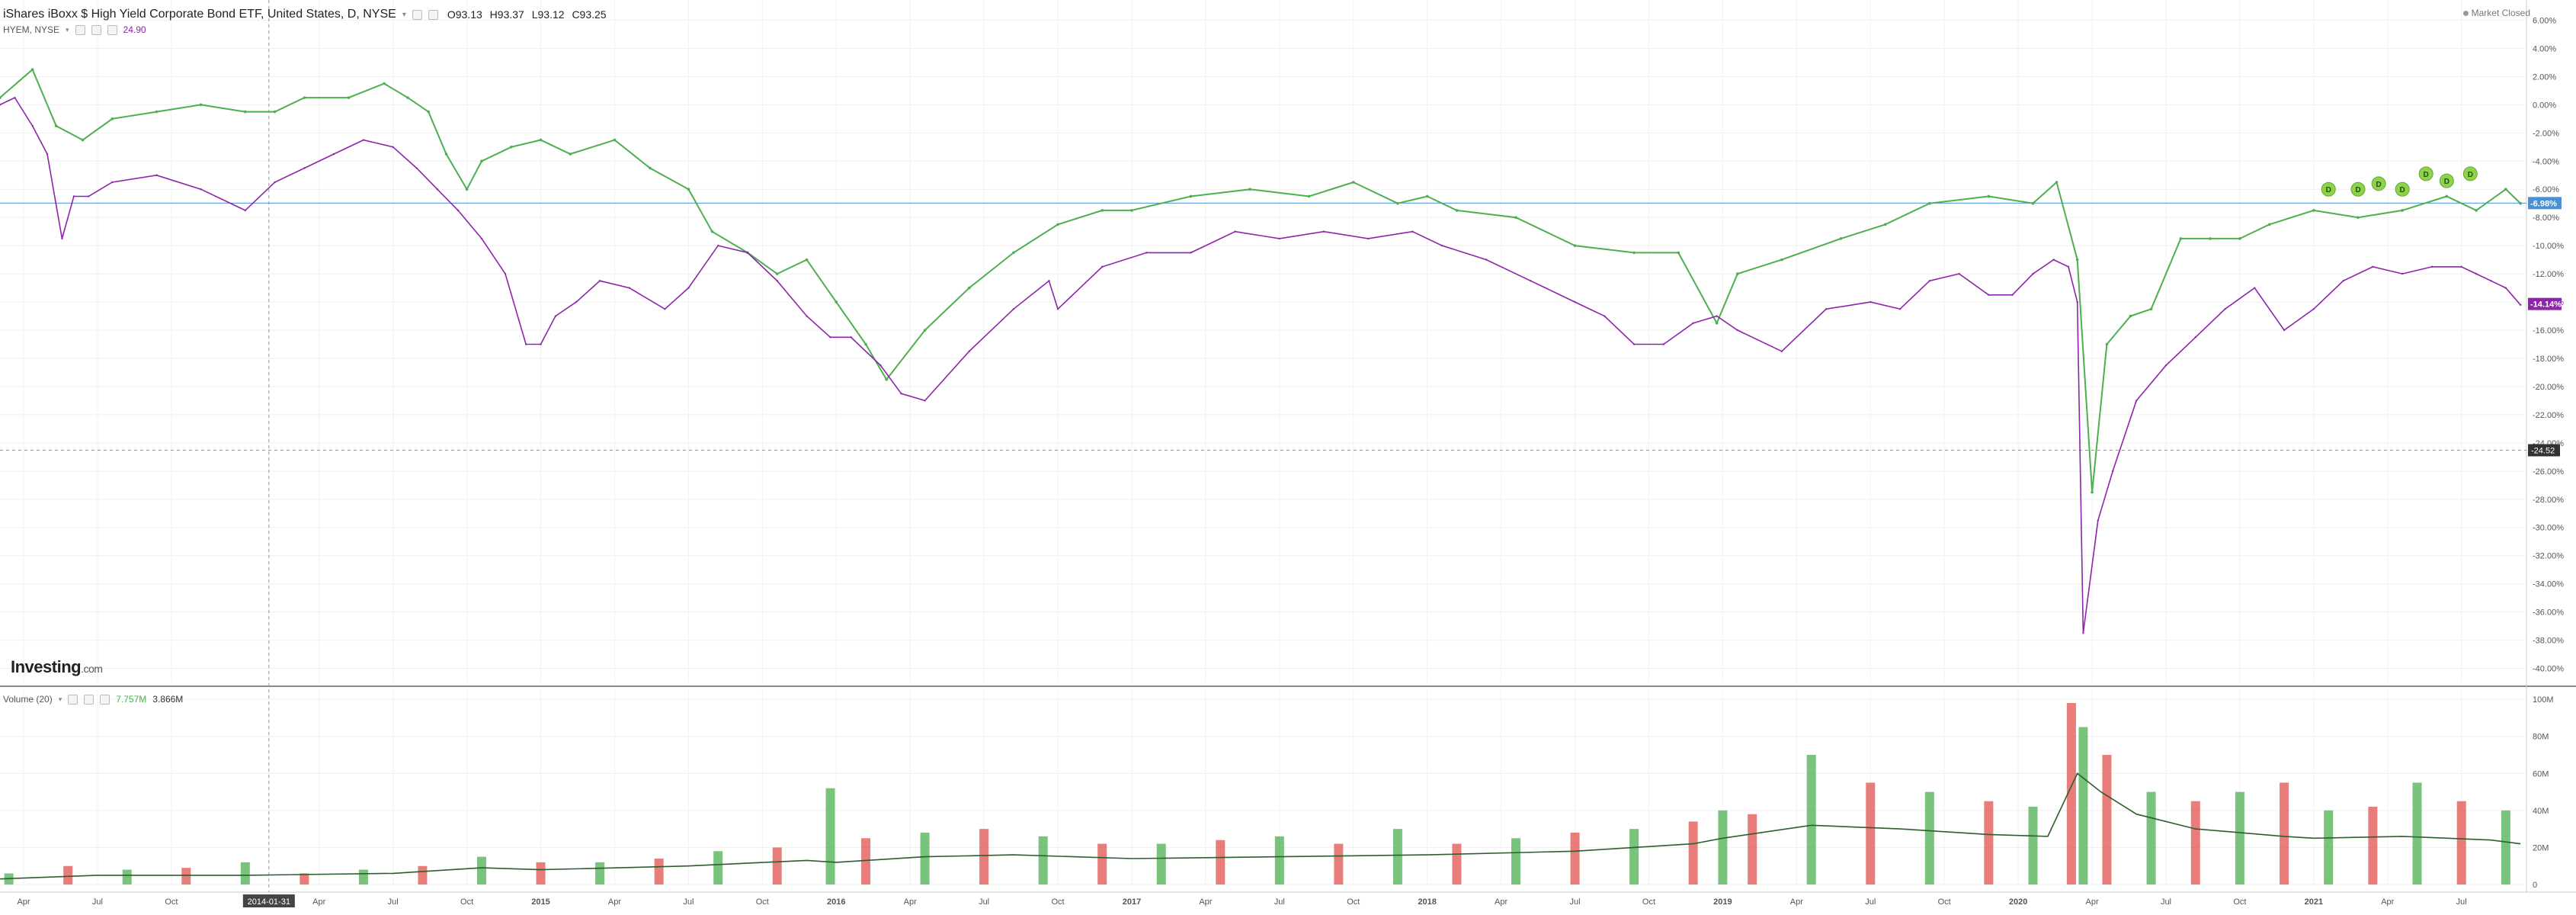 The image size is (2576, 915). Describe the element at coordinates (2496, 13) in the screenshot. I see `market-status: Market Closed` at that location.